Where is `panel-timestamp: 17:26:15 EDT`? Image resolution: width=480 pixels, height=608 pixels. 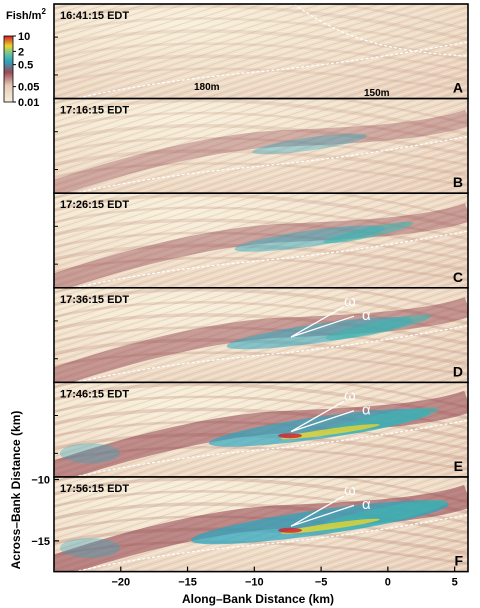
panel-timestamp: 17:26:15 EDT is located at coordinates (94, 205).